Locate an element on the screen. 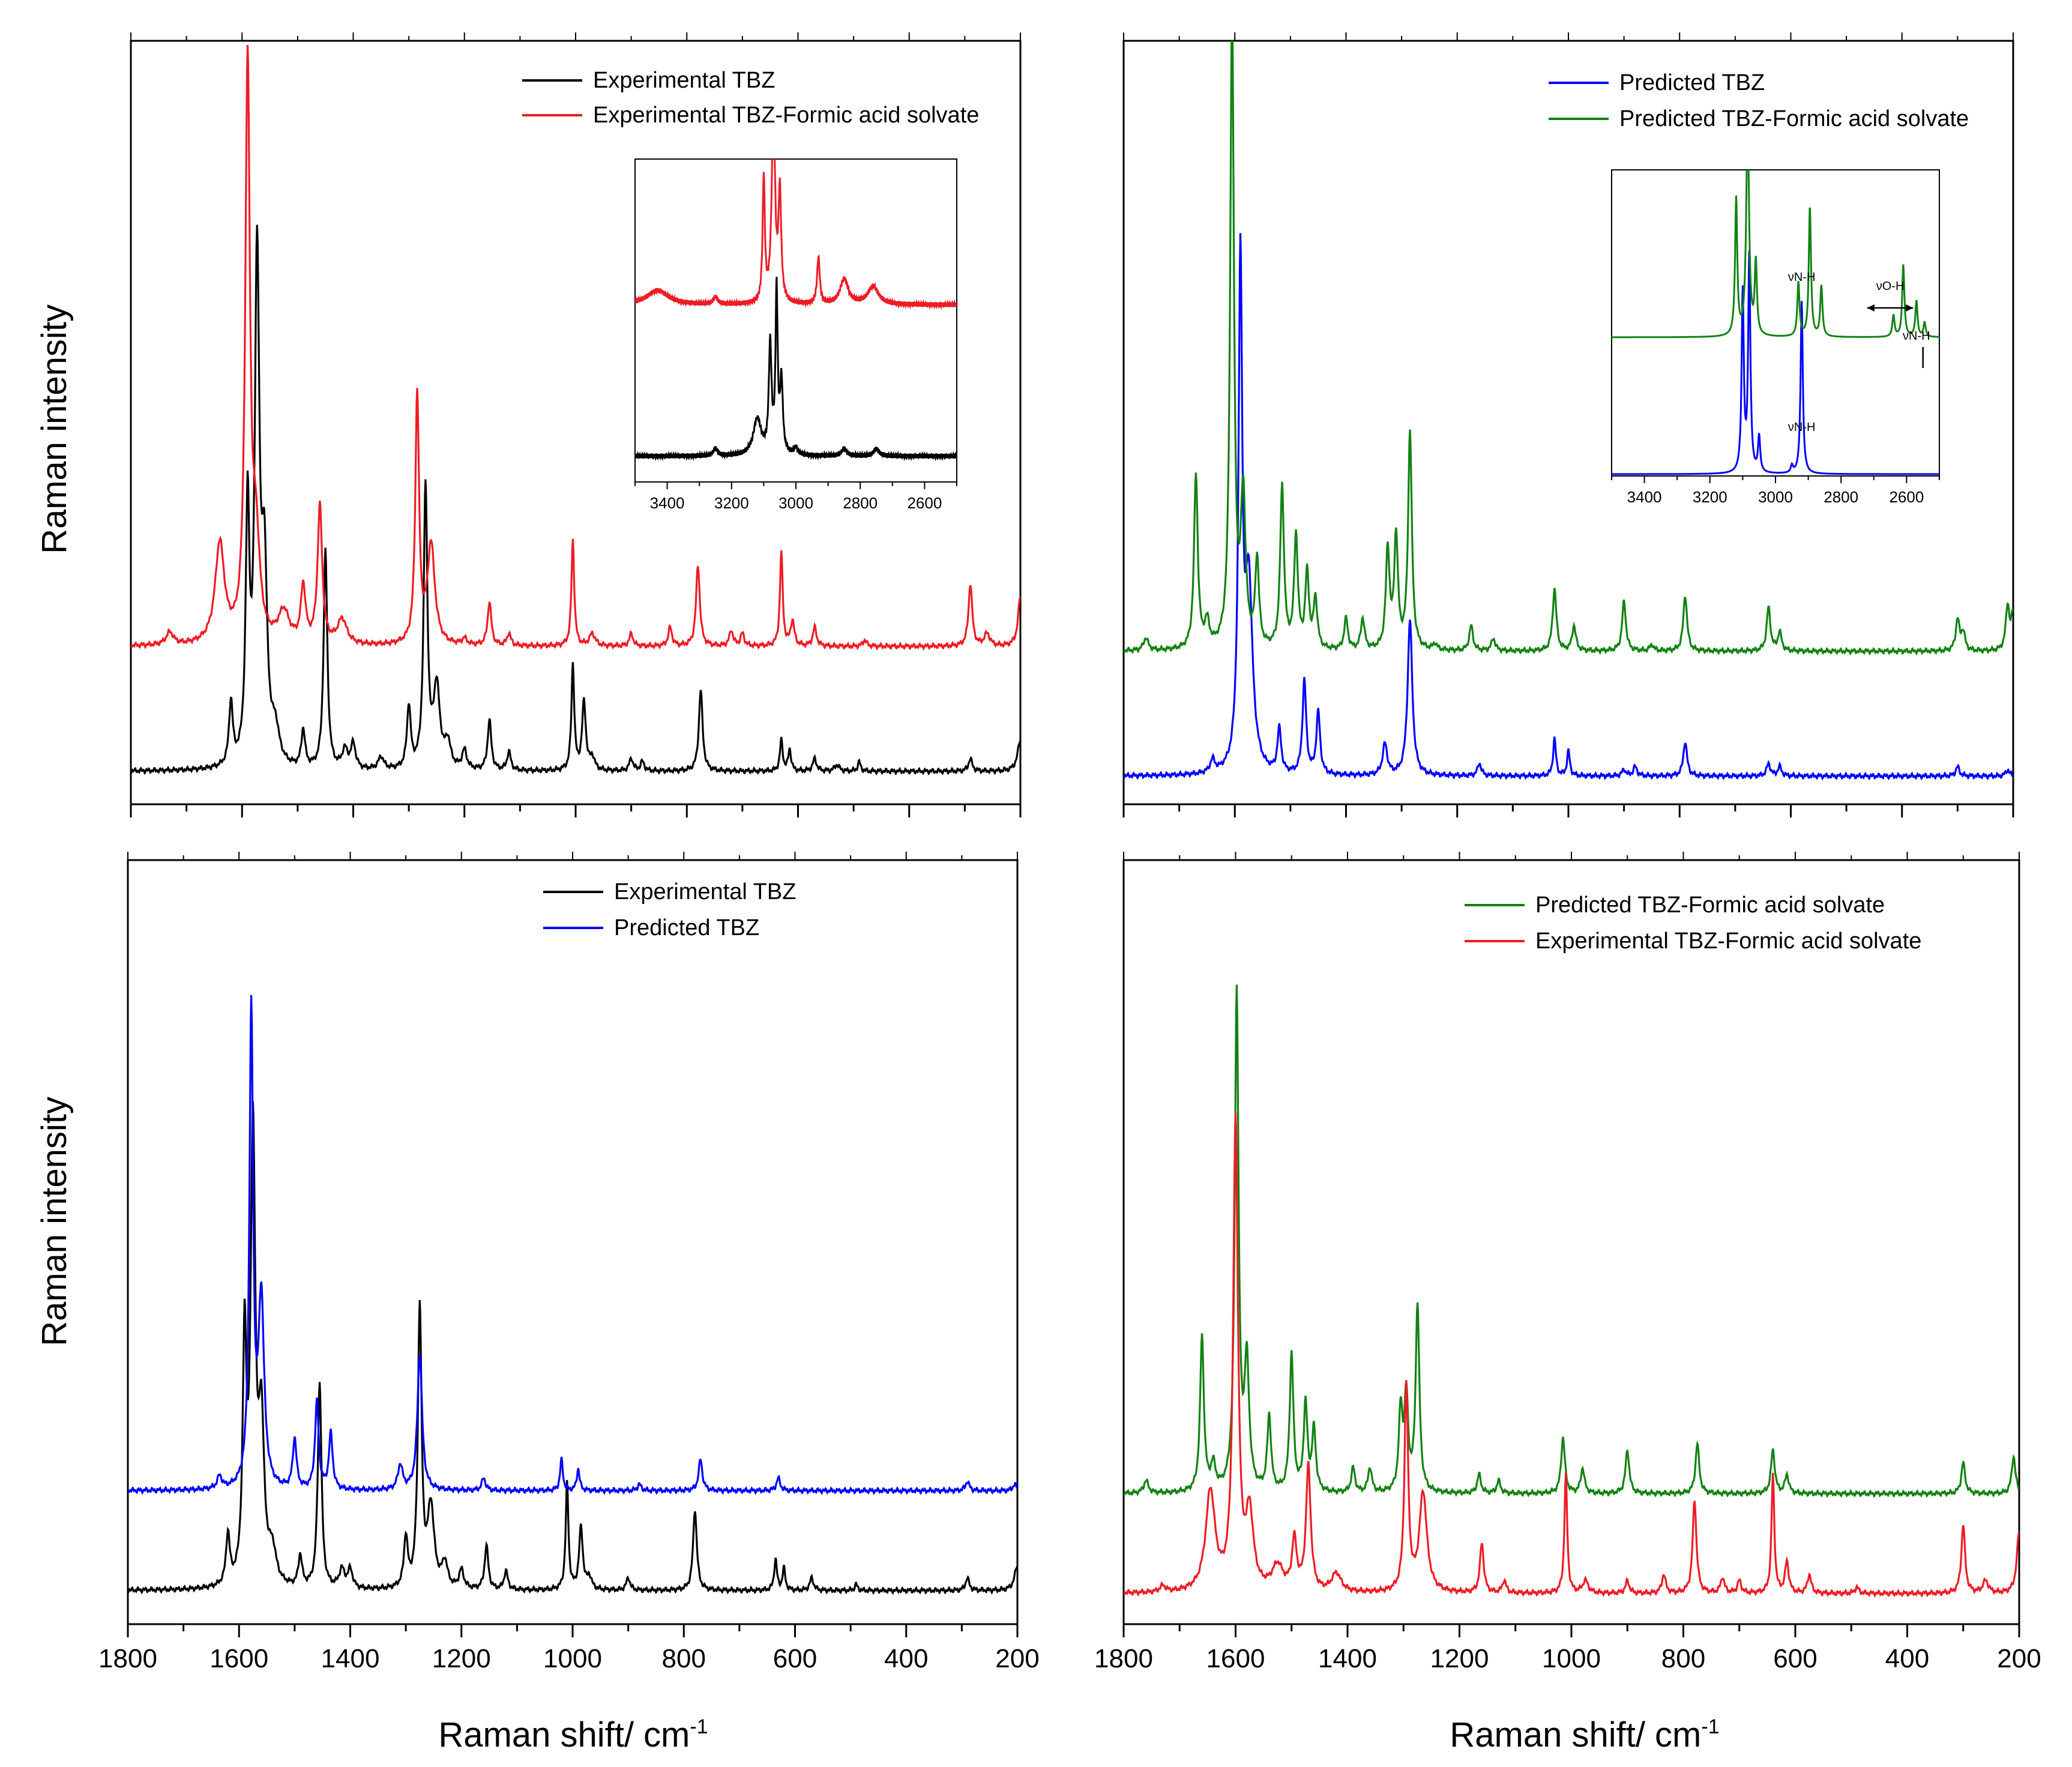  xlabel-left: Raman shift/ cm-1 is located at coordinates (573, 1734).